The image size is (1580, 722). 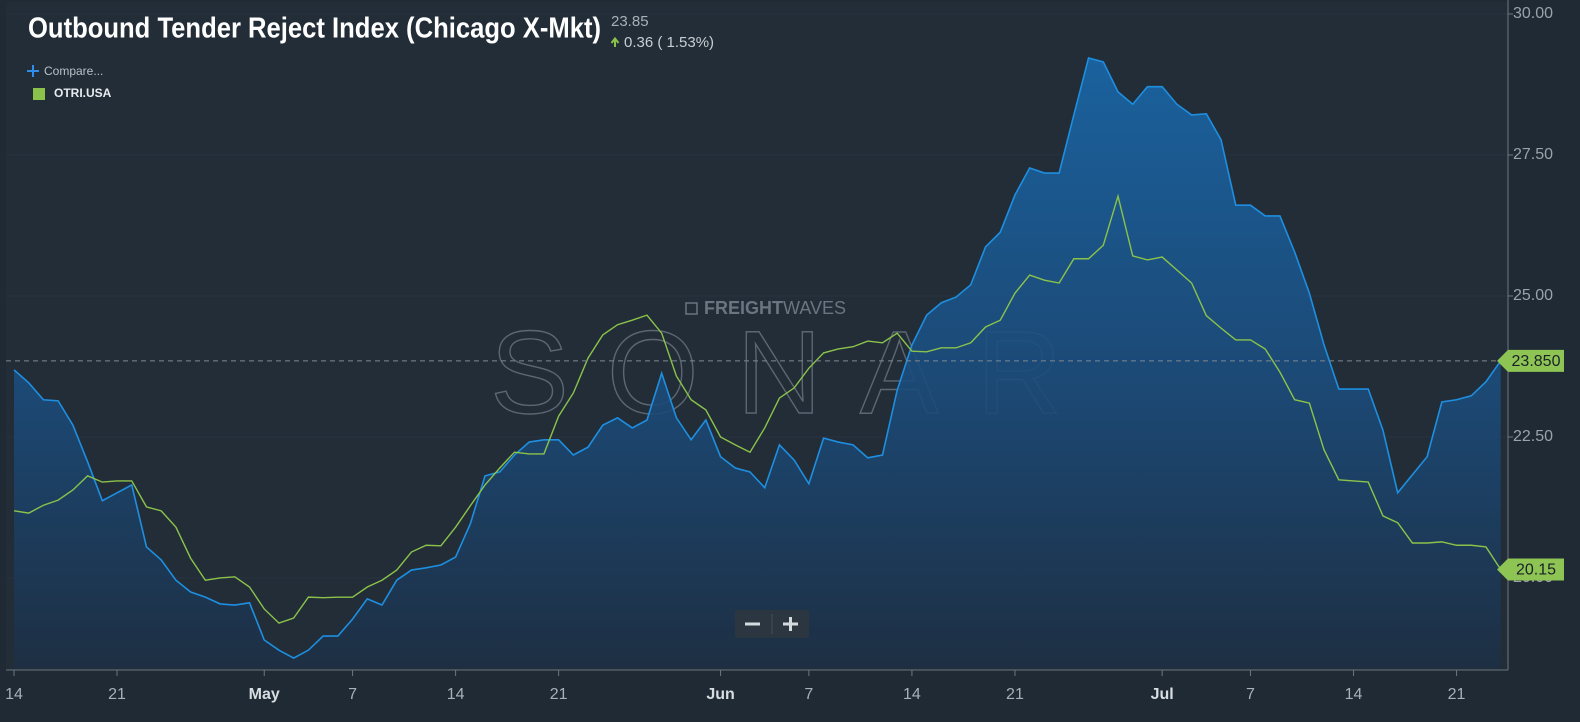 What do you see at coordinates (1162, 694) in the screenshot?
I see `x-tick-label: Jul` at bounding box center [1162, 694].